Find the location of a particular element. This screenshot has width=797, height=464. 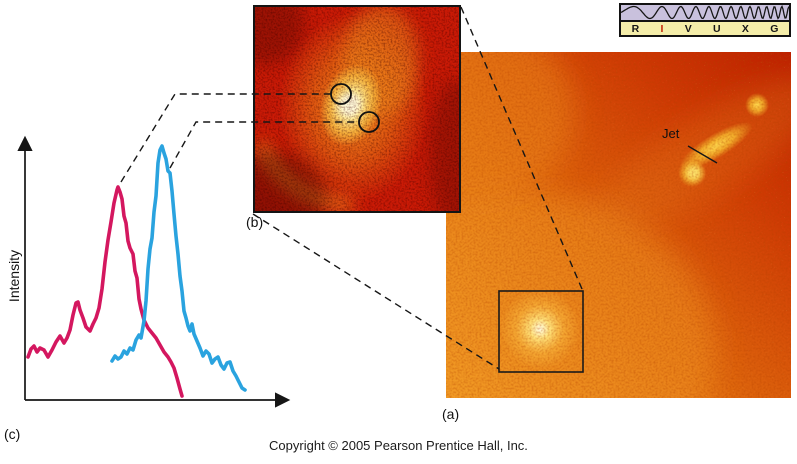

wavelength-wave-icon is located at coordinates (705, 13).